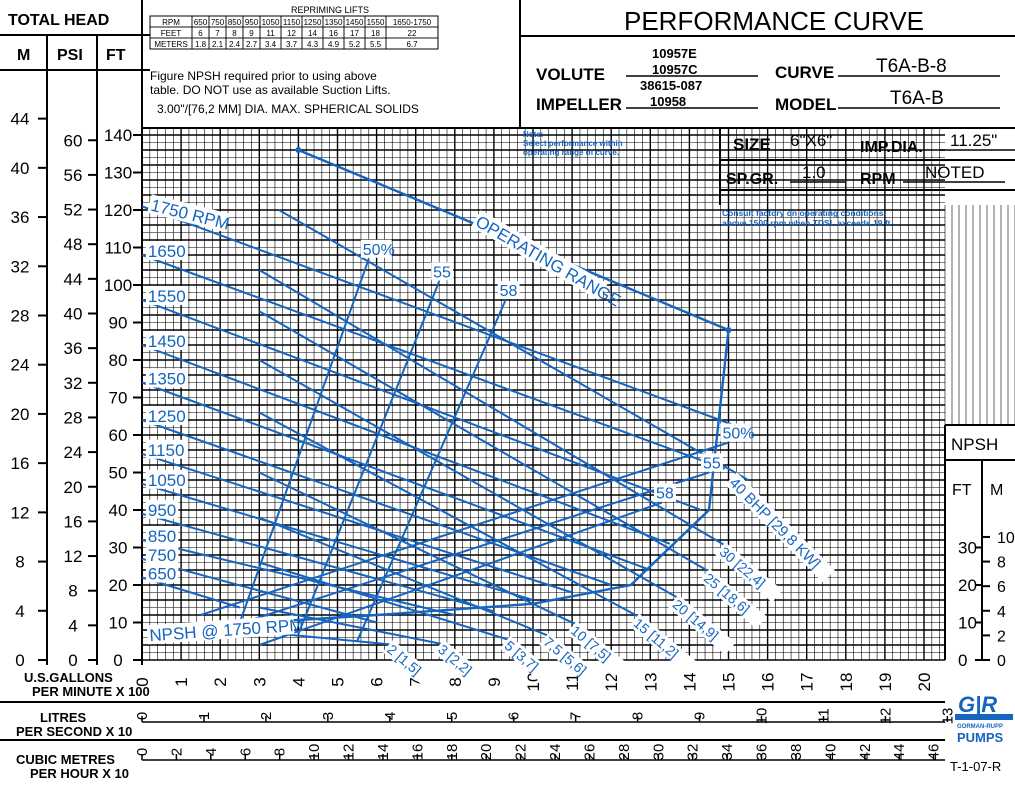 This screenshot has height=790, width=1015. What do you see at coordinates (65, 759) in the screenshot?
I see `cmh-axis-label-1: CUBIC METRES` at bounding box center [65, 759].